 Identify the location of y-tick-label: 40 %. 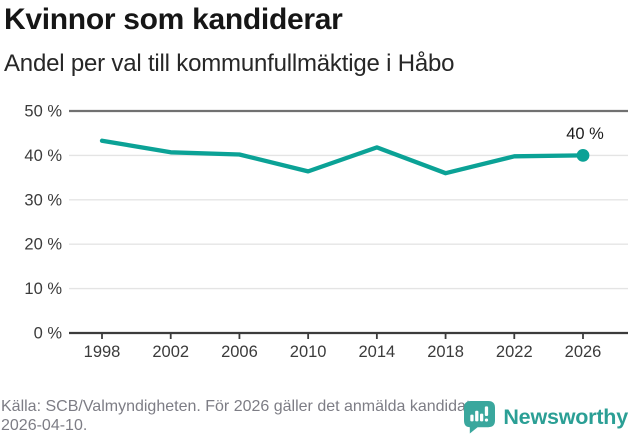
(43, 156).